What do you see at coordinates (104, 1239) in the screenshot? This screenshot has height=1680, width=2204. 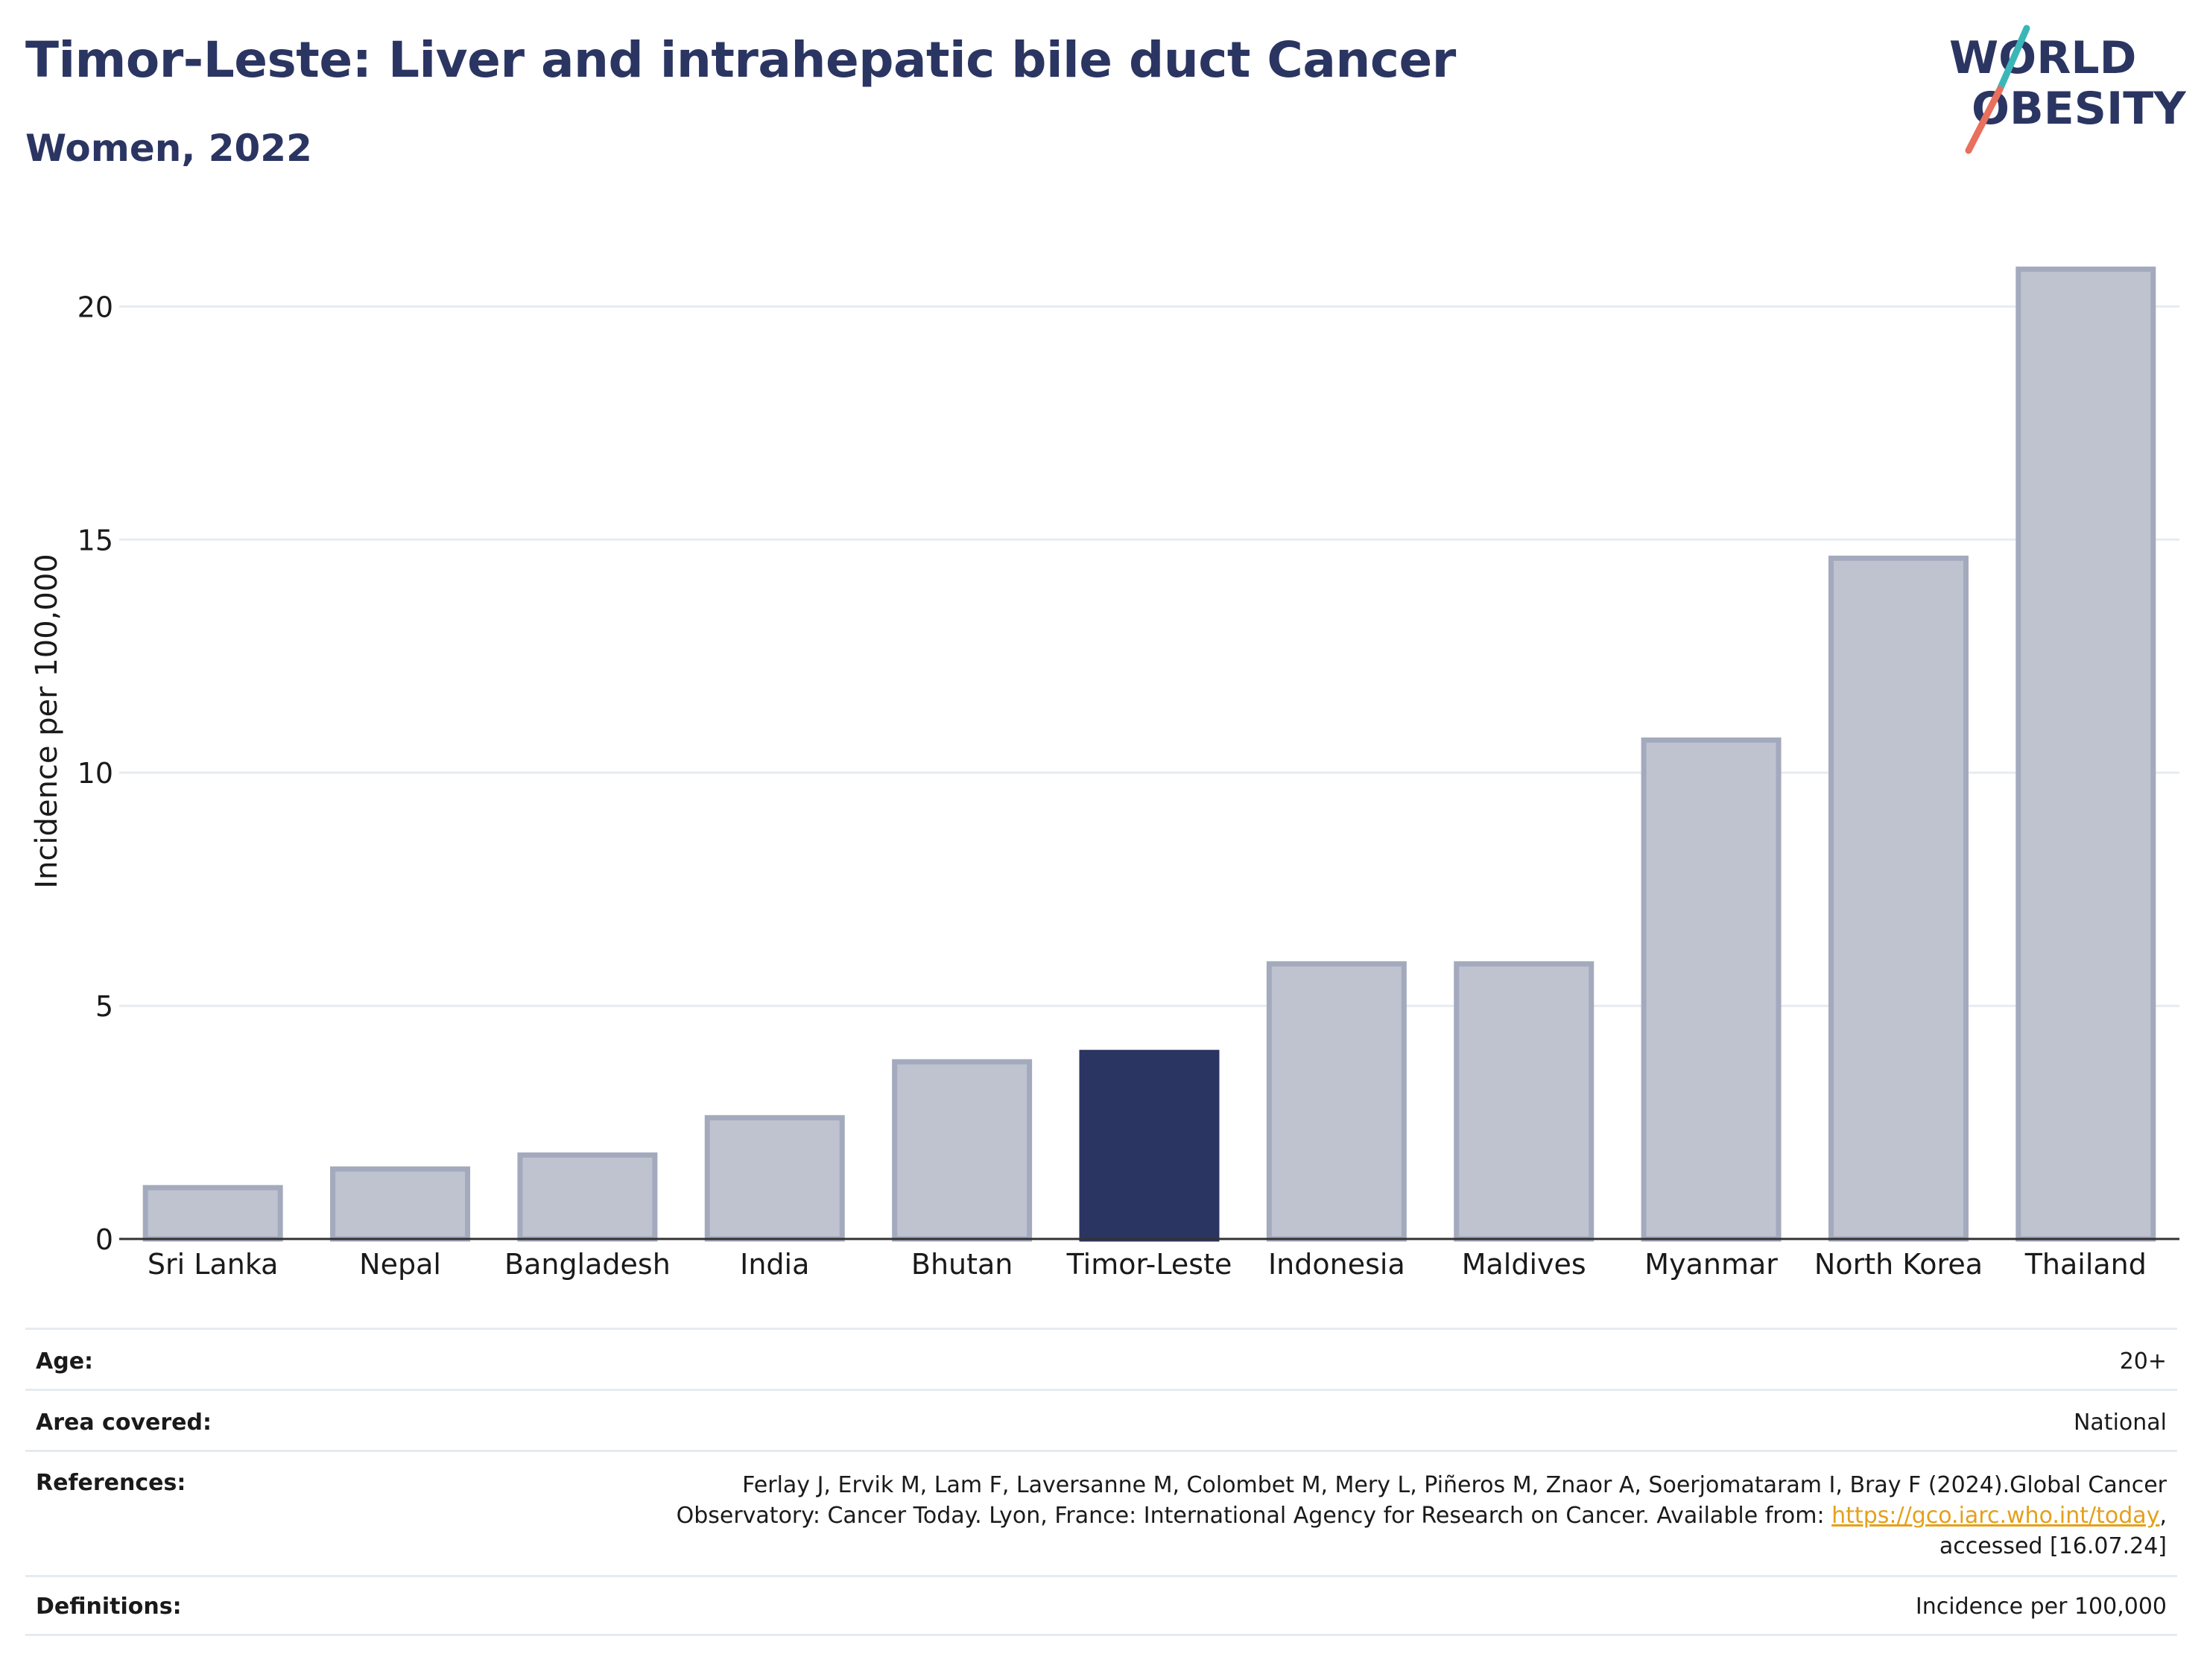 I see `y-tick-label: 0` at bounding box center [104, 1239].